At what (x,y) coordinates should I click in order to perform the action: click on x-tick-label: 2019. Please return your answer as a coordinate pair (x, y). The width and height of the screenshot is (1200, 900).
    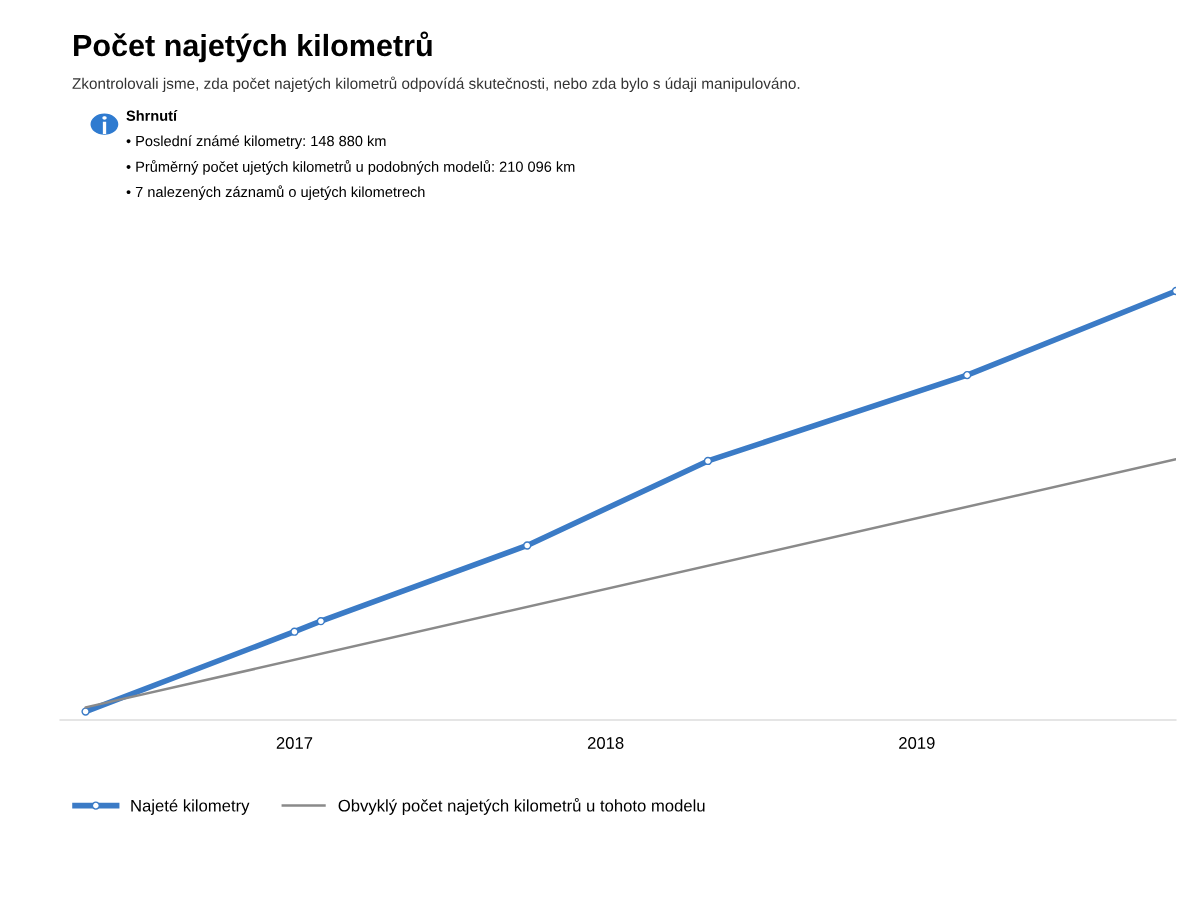
    Looking at the image, I should click on (917, 743).